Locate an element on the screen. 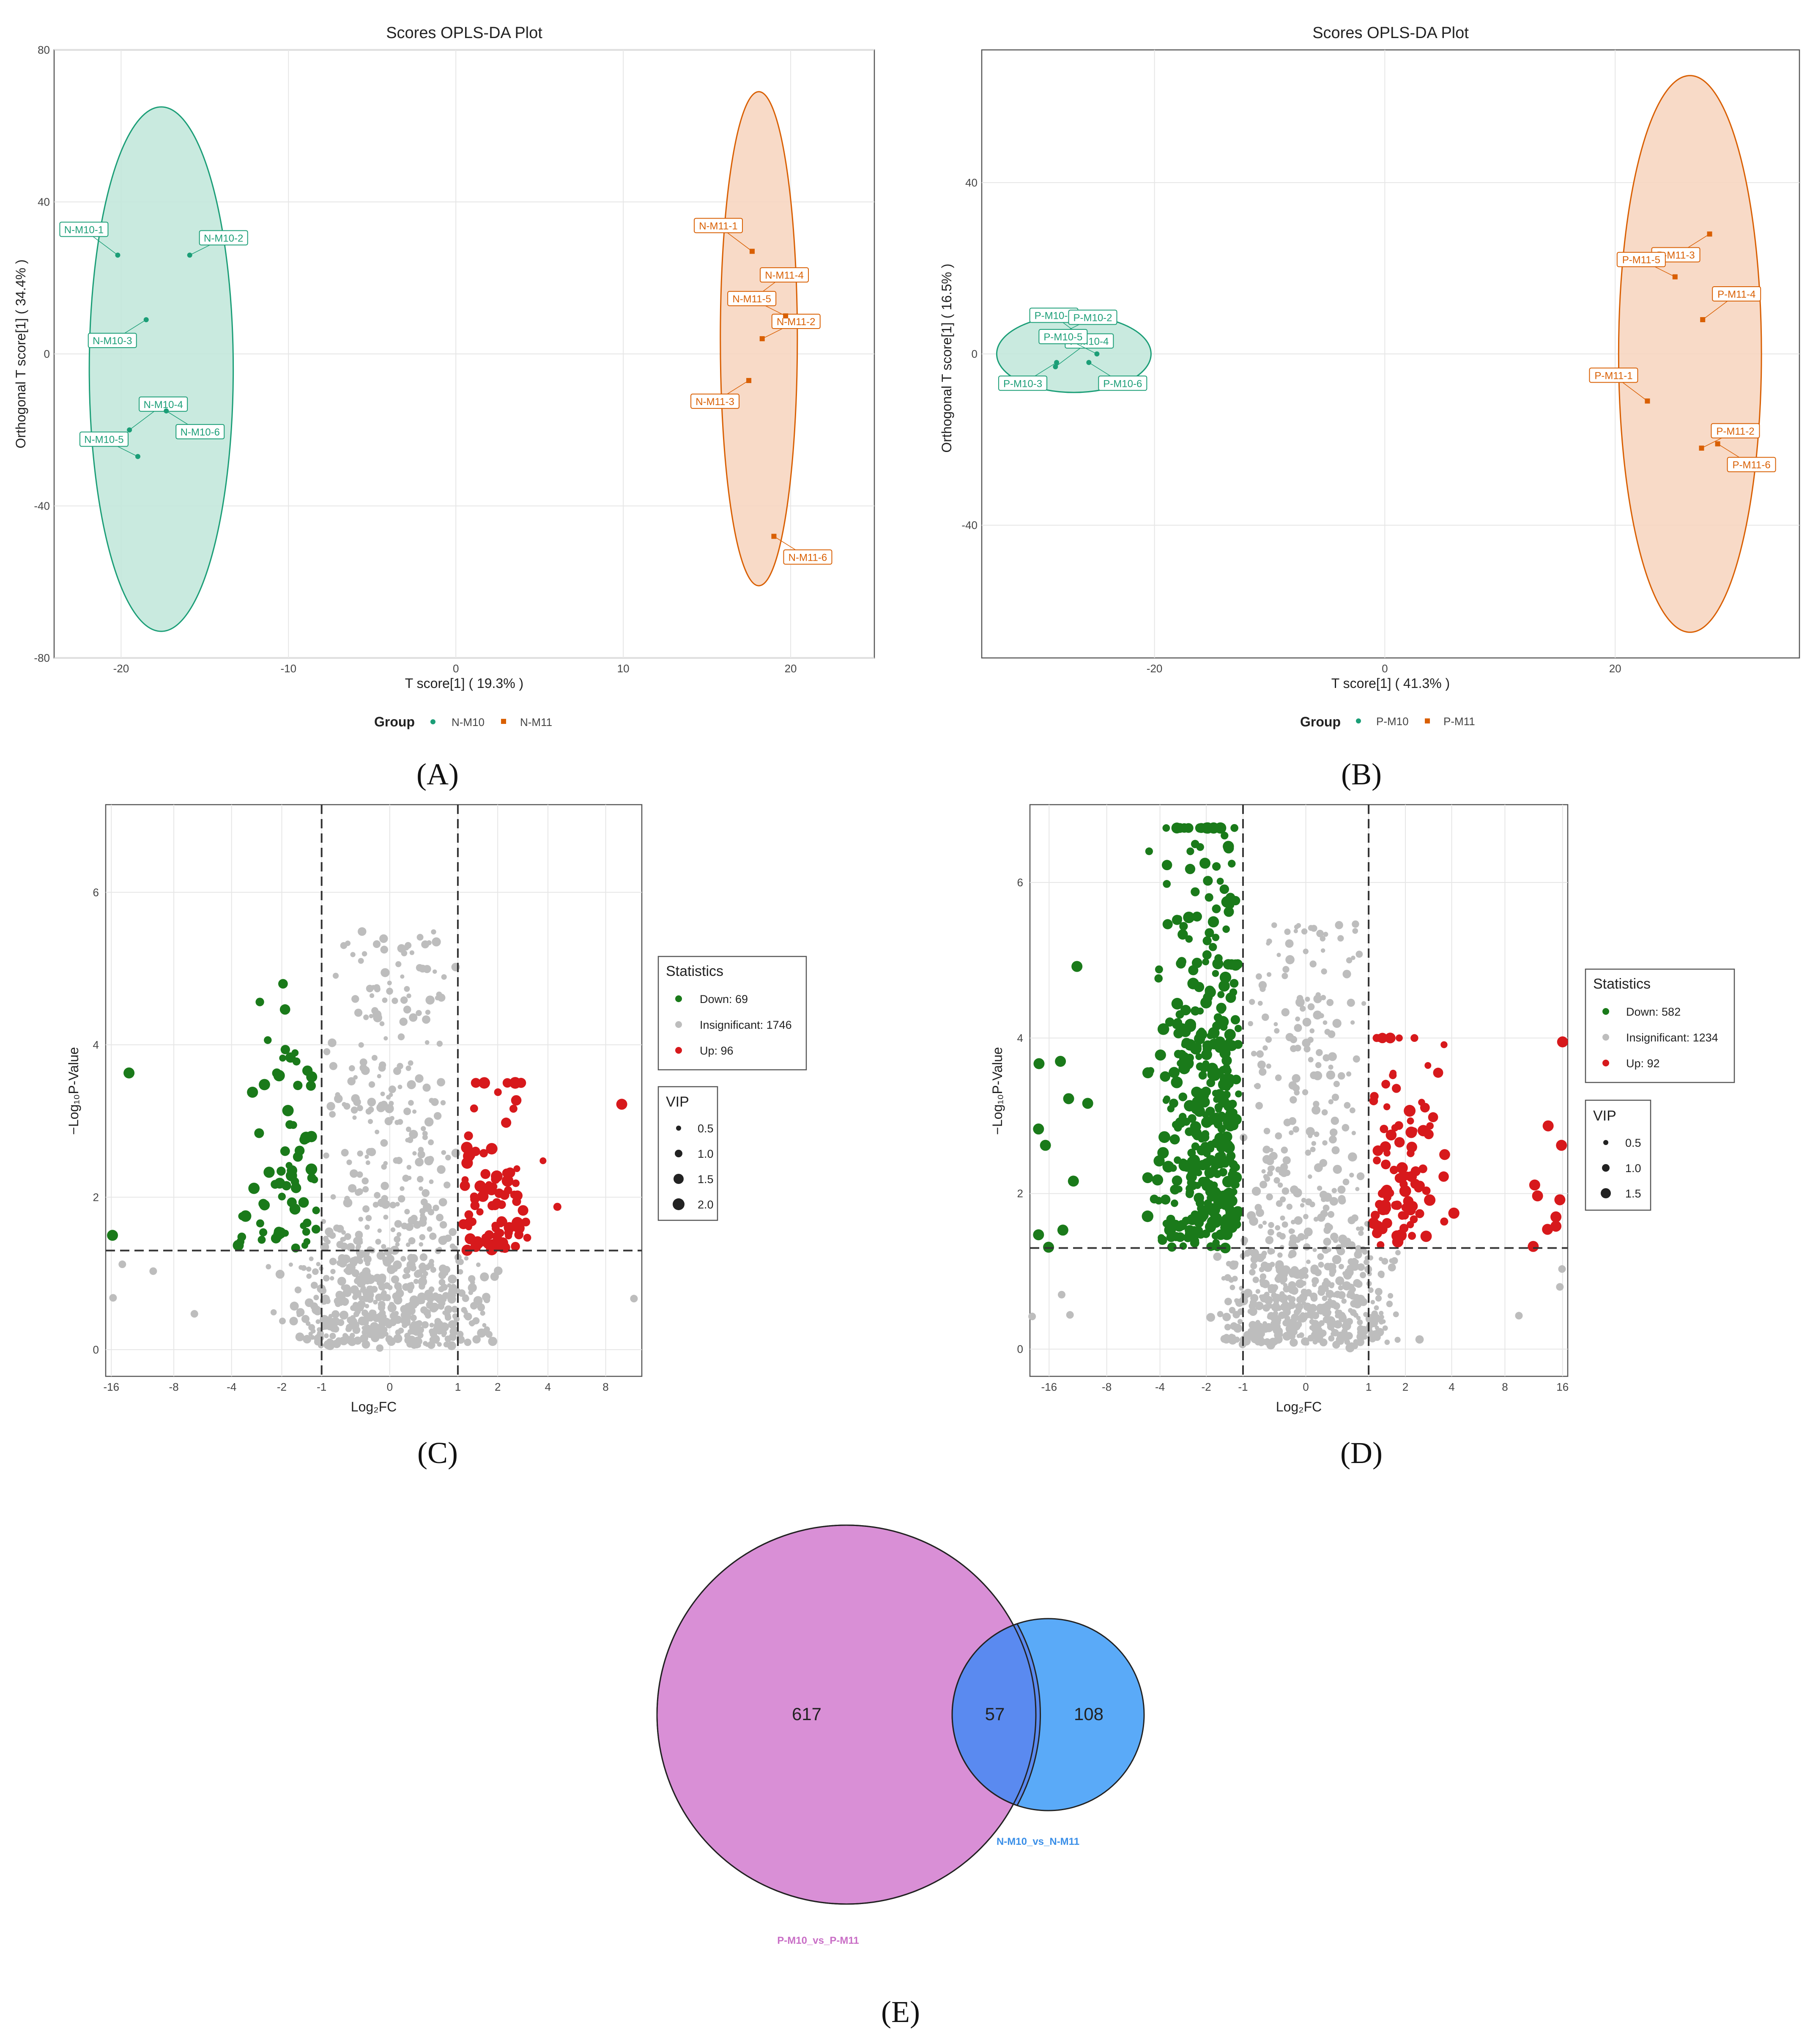 This screenshot has width=1810, height=2044. point-label: N-M11-5 is located at coordinates (751, 299).